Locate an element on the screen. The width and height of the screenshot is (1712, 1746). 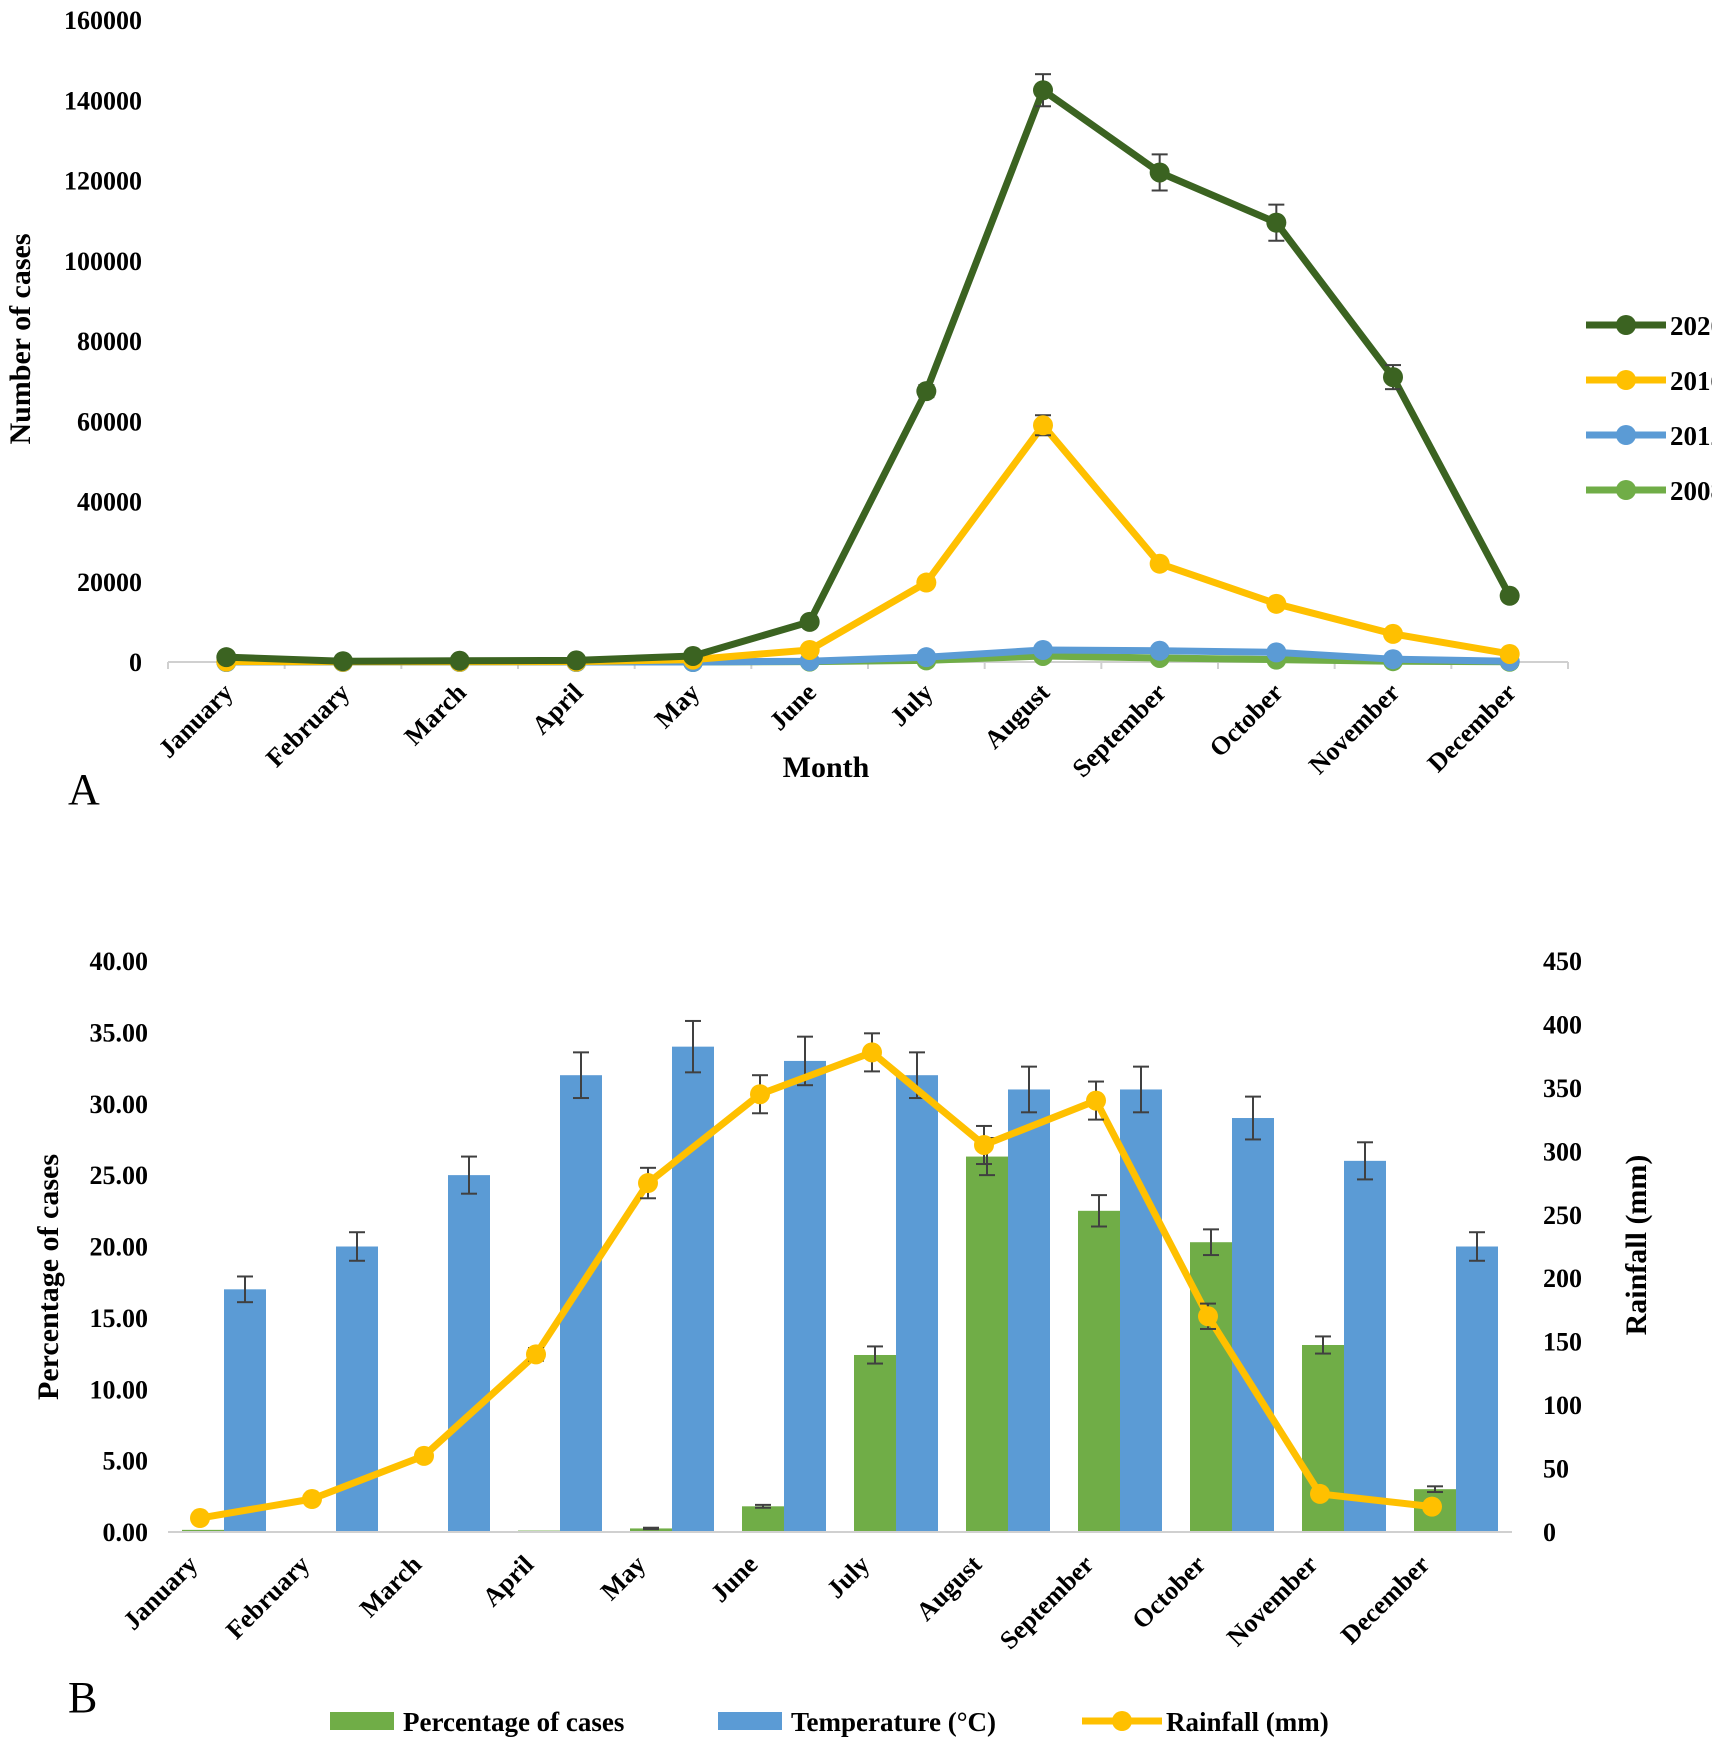
panel-a-x-tick-label: January is located at coordinates (196, 721).